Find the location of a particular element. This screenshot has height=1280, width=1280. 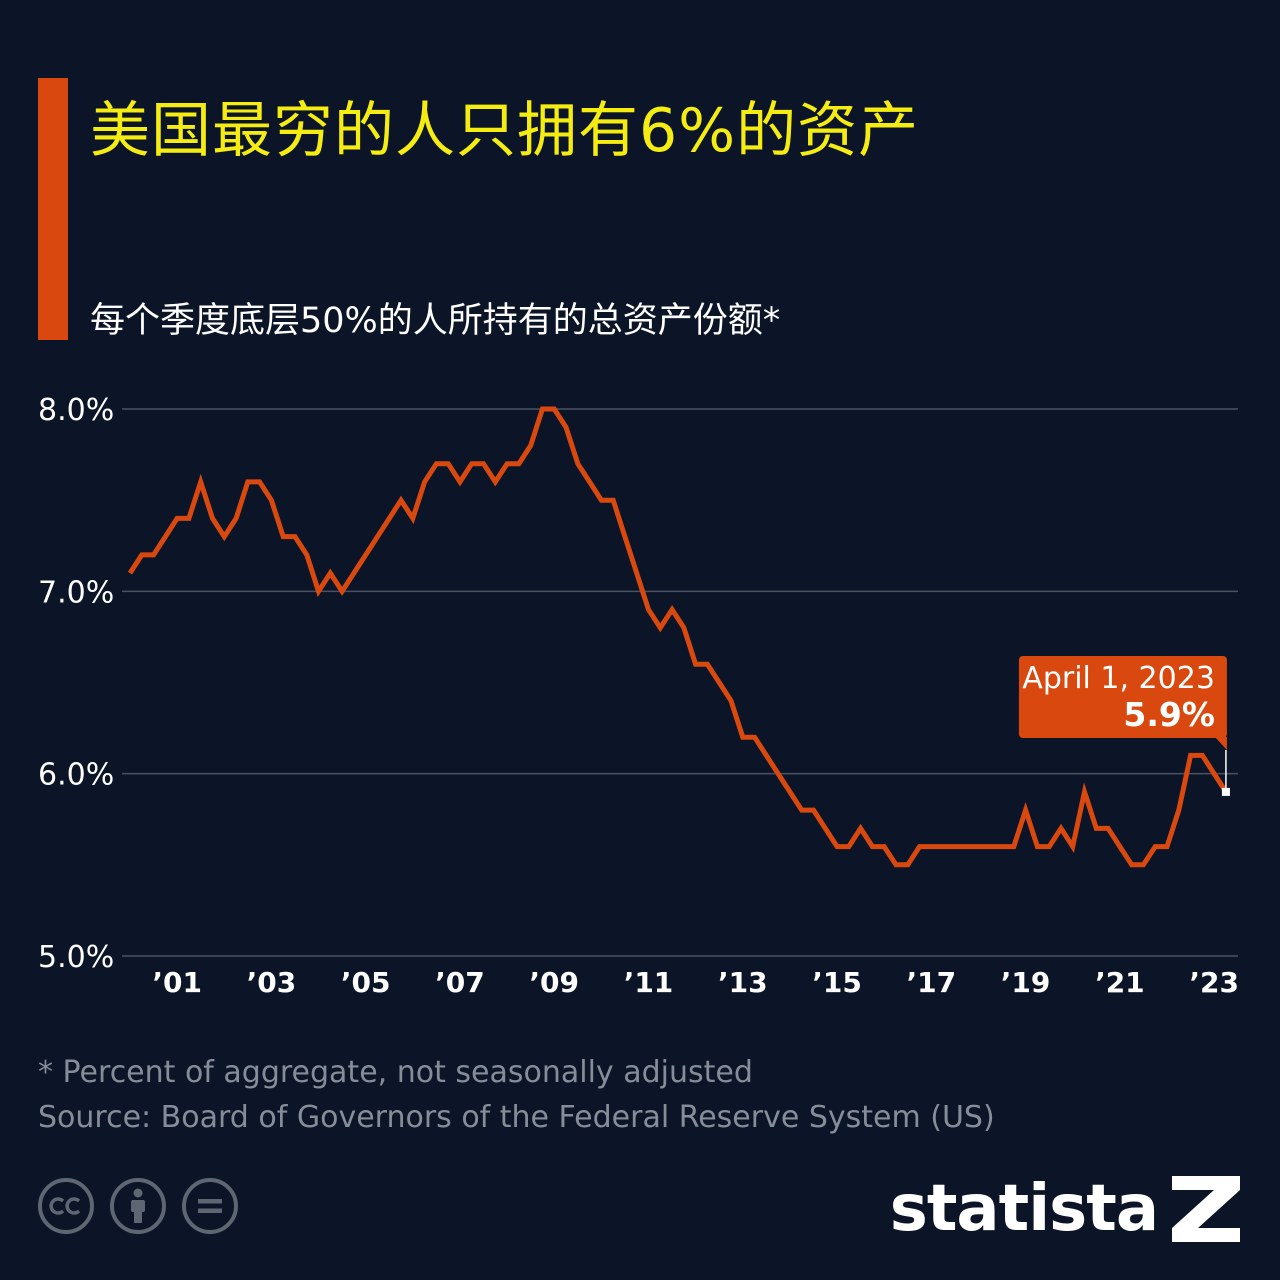

logo-text: statista is located at coordinates (1024, 1209).